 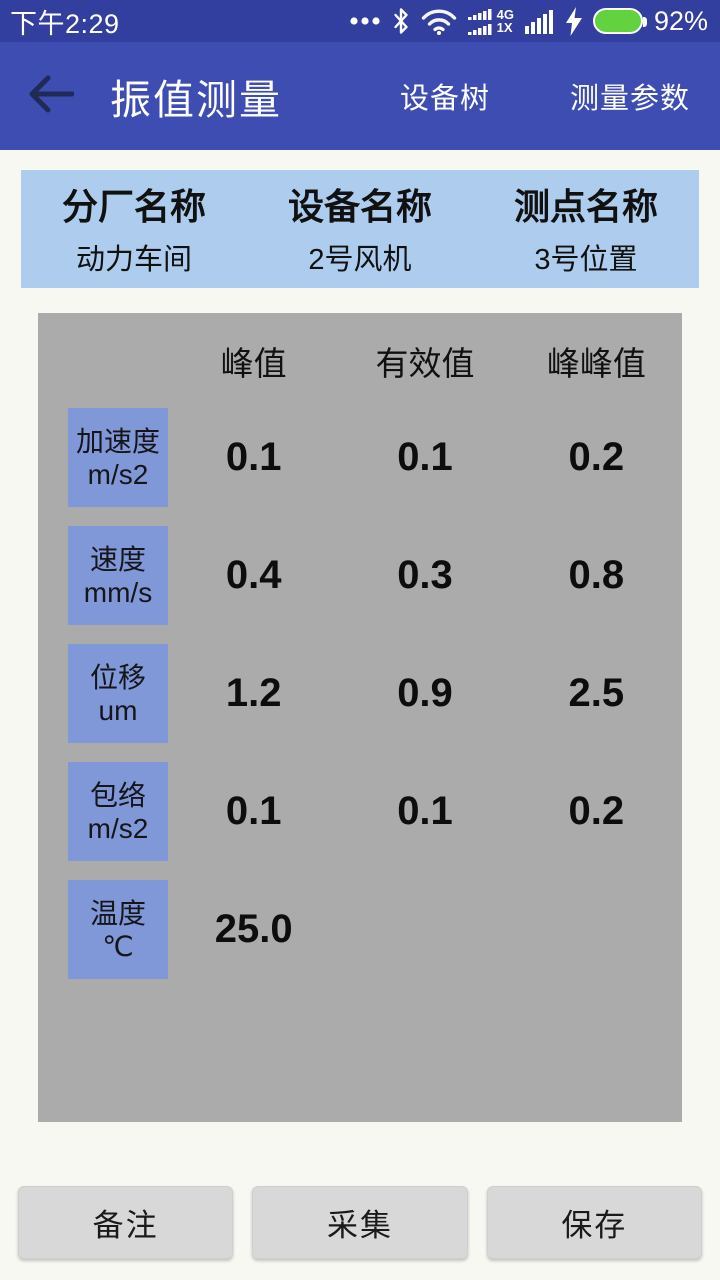 What do you see at coordinates (117, 441) in the screenshot?
I see `row-name: 加速度` at bounding box center [117, 441].